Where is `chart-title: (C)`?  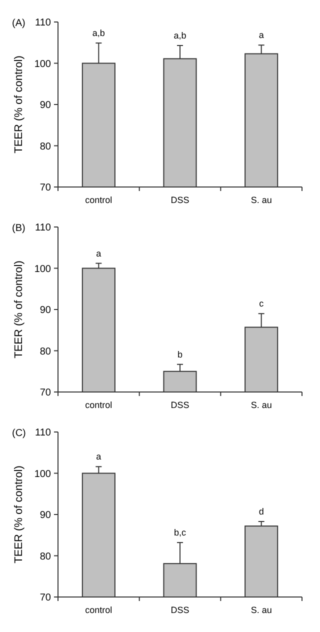 chart-title: (C) is located at coordinates (19, 433).